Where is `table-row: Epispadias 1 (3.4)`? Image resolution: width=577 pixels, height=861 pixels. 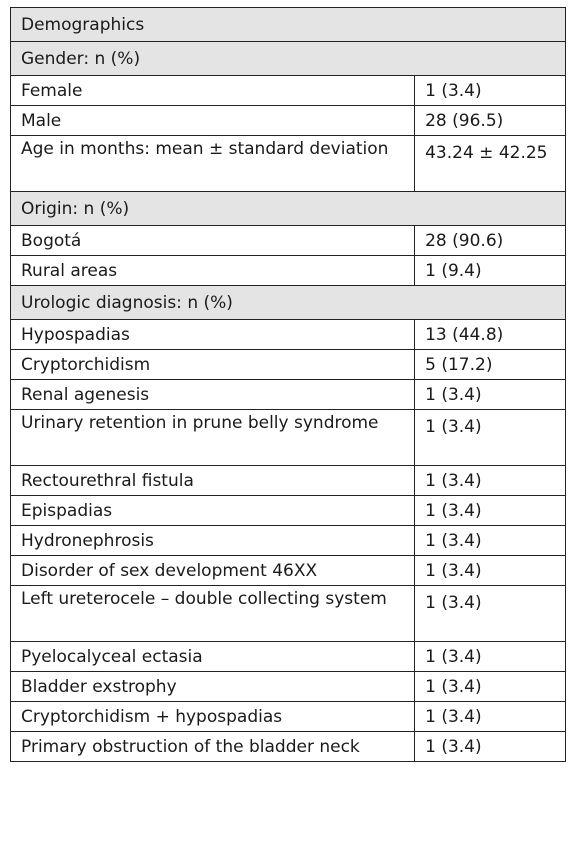
table-row: Epispadias 1 (3.4) is located at coordinates (287, 510).